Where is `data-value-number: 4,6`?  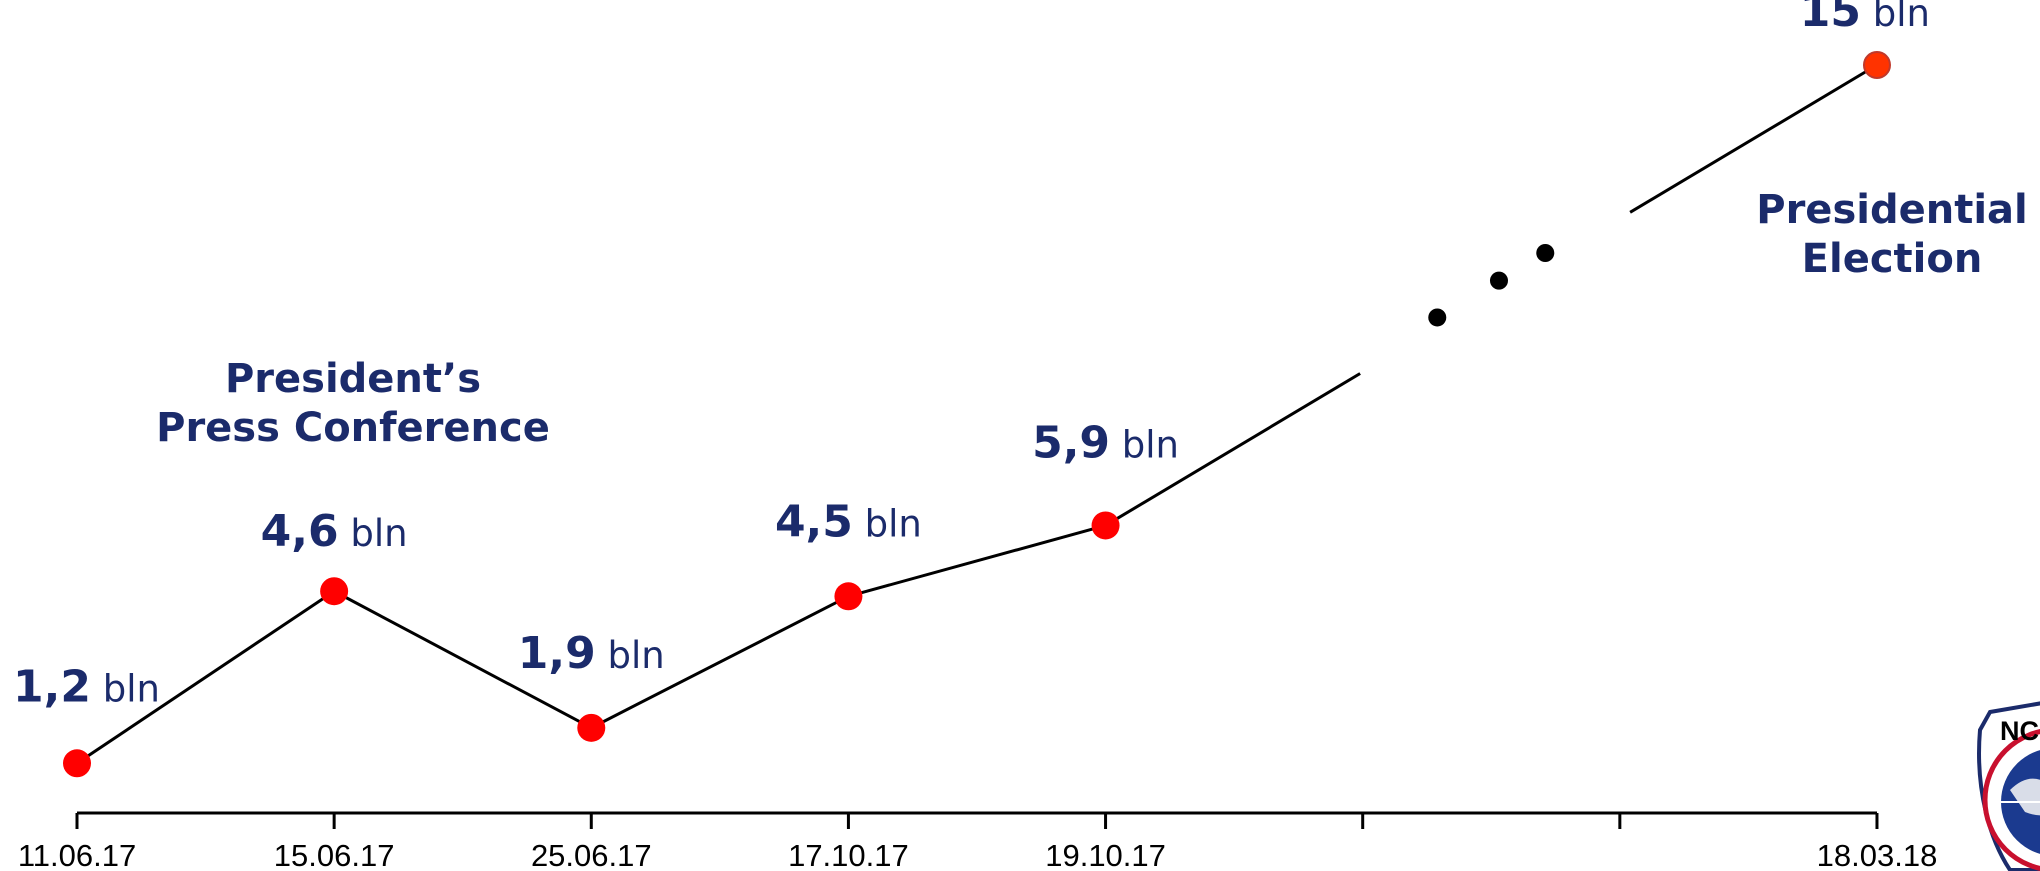 data-value-number: 4,6 is located at coordinates (300, 531).